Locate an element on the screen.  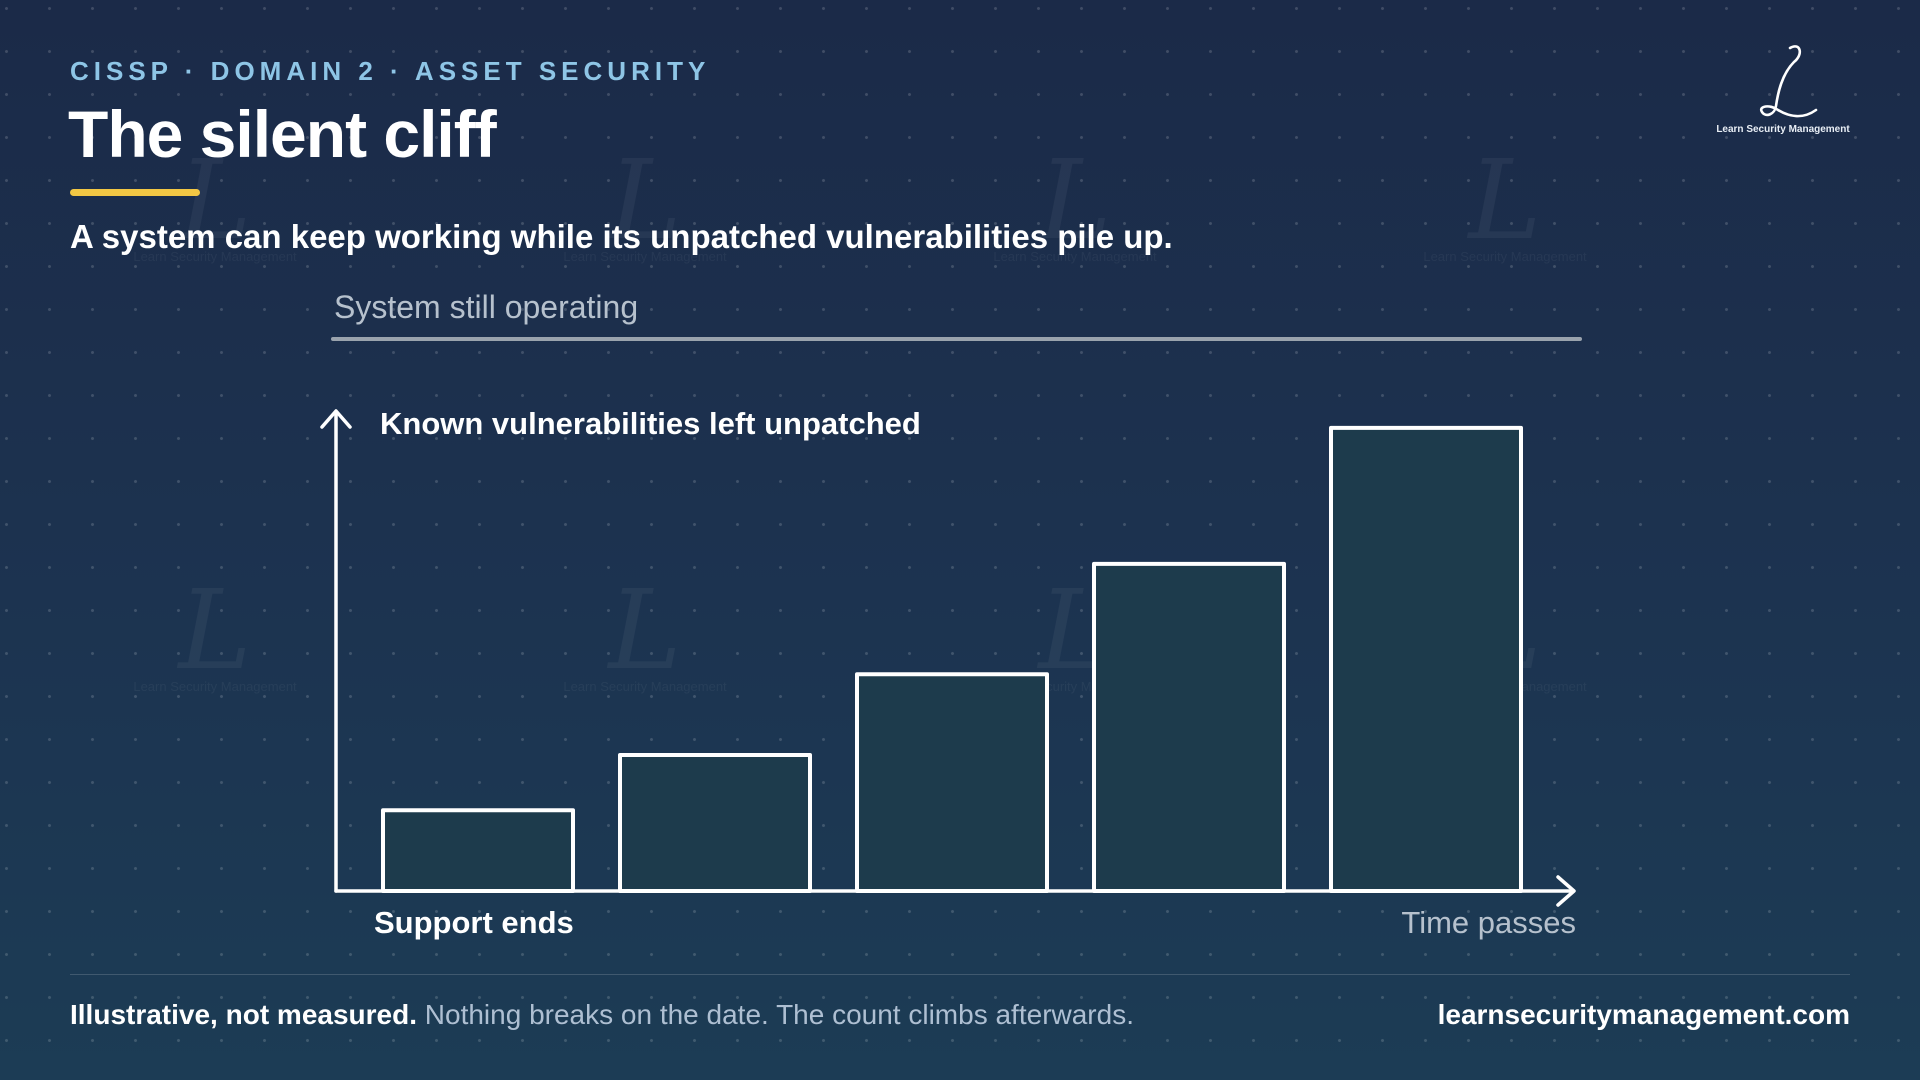
x-axis-end-label: Time passes is located at coordinates (1488, 922).